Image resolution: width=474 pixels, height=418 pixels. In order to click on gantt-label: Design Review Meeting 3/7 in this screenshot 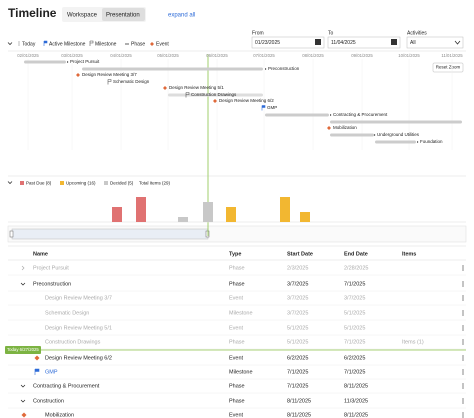, I will do `click(109, 74)`.